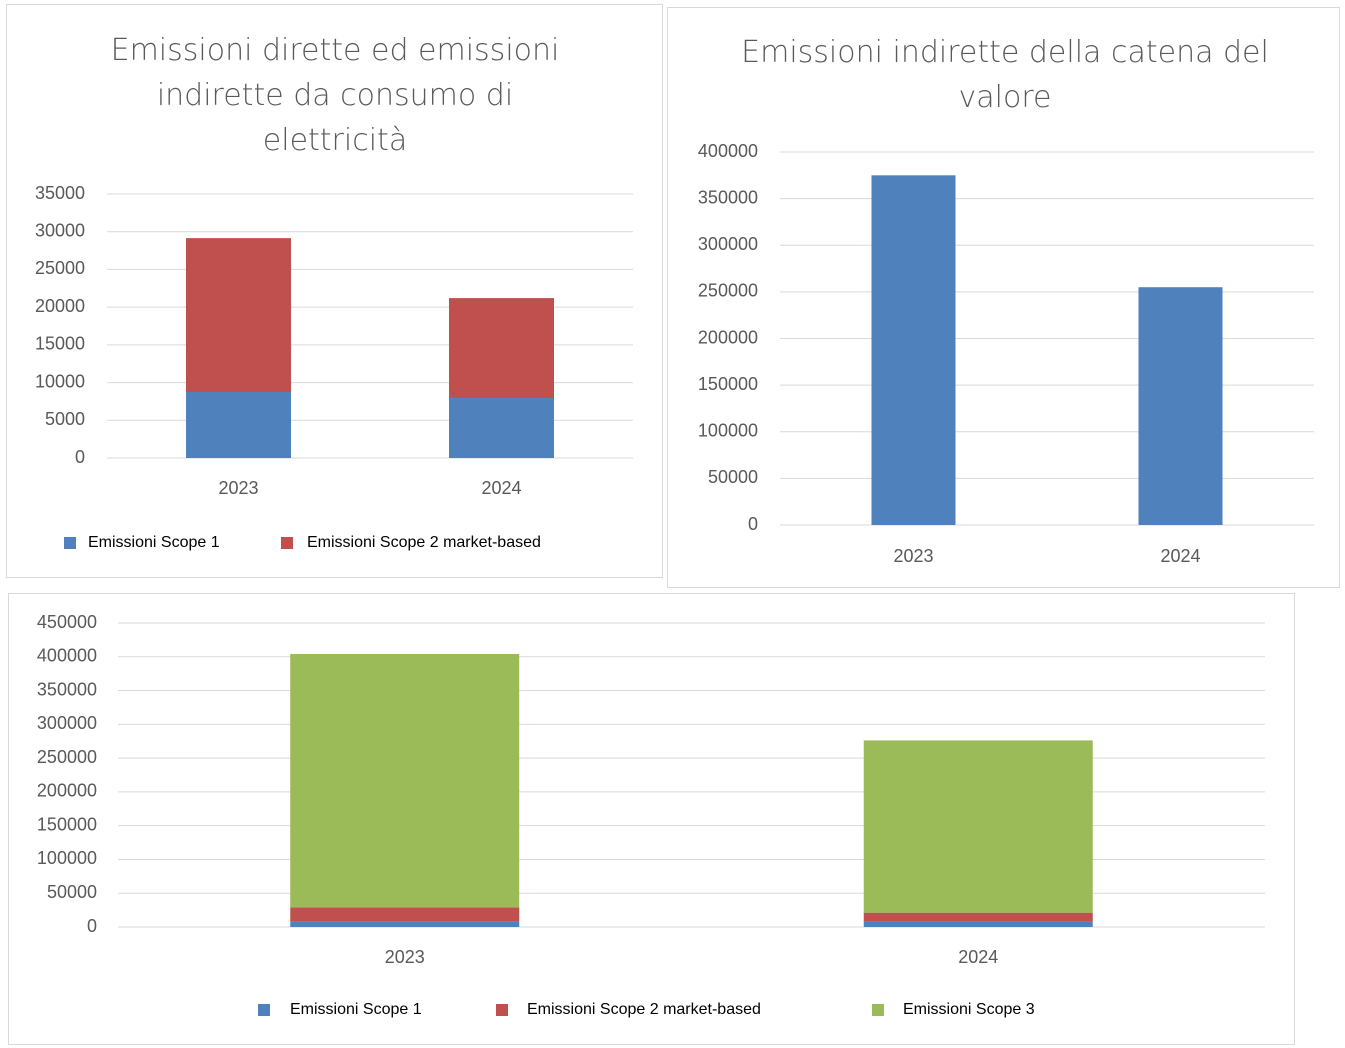 Image resolution: width=1345 pixels, height=1048 pixels. Describe the element at coordinates (67, 622) in the screenshot. I see `y-tick-label: 450000` at that location.